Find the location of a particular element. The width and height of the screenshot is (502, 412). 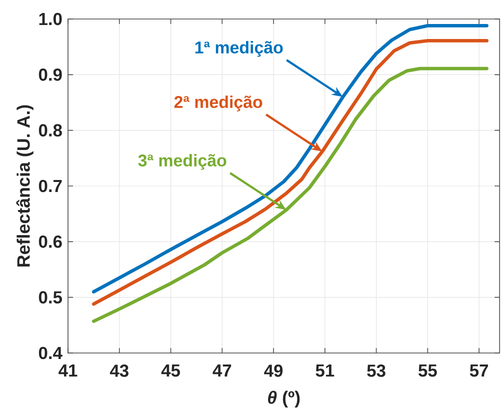

y-tick-label: 0.6 is located at coordinates (50, 242).